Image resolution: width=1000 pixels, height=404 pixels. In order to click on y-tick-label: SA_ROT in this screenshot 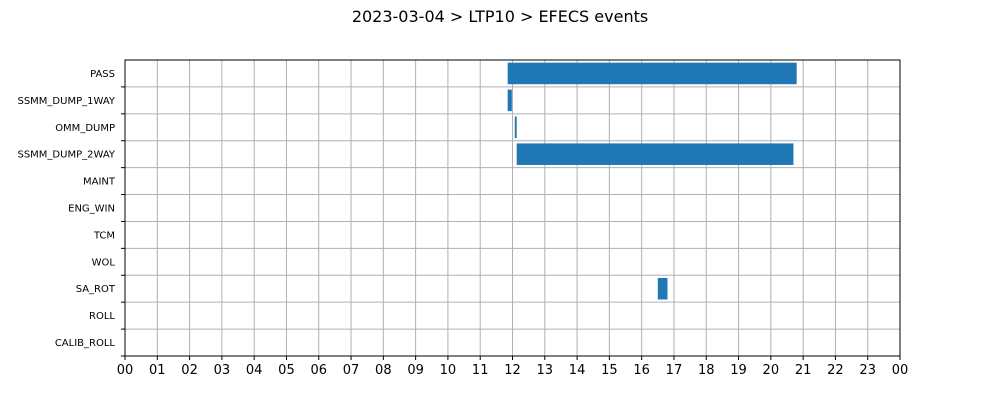, I will do `click(96, 289)`.